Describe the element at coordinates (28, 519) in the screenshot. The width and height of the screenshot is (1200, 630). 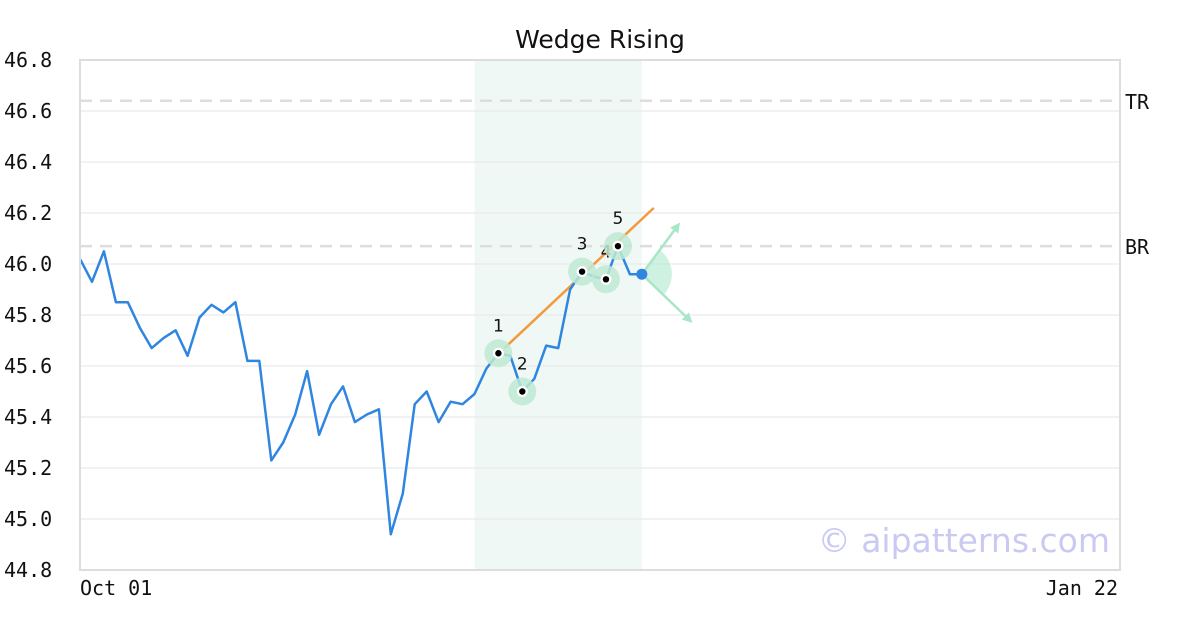
I see `y-tick-label: 45.0` at that location.